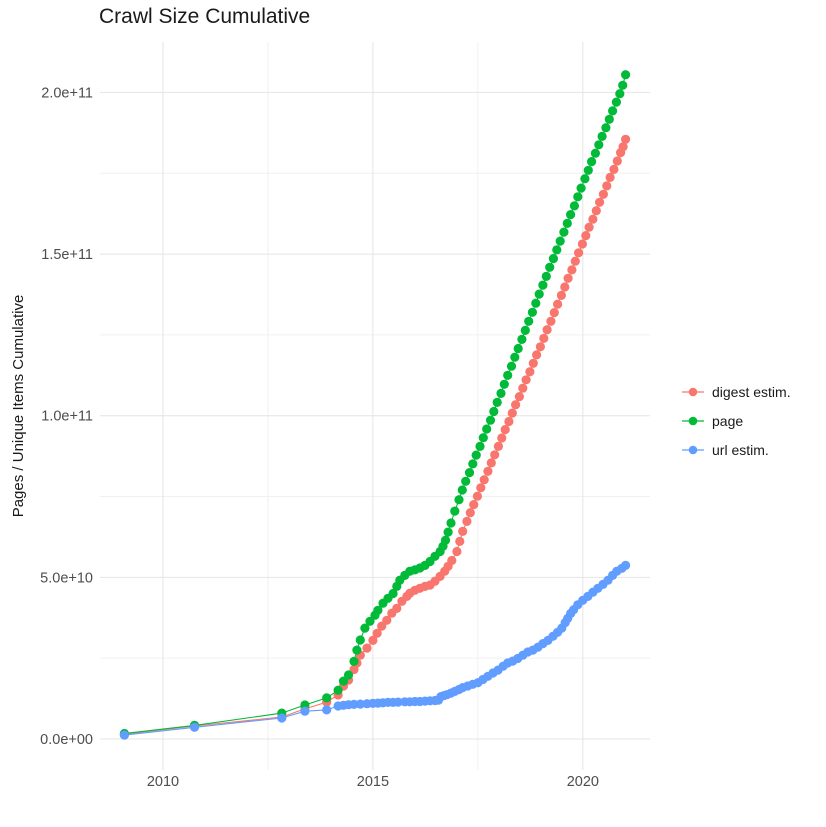 Image resolution: width=826 pixels, height=827 pixels. What do you see at coordinates (583, 782) in the screenshot?
I see `x-tick-label: 2020` at bounding box center [583, 782].